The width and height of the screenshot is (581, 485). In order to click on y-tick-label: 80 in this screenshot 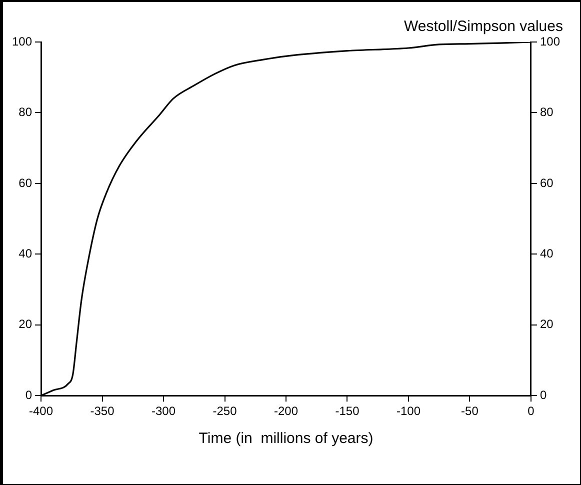, I will do `click(25, 112)`.